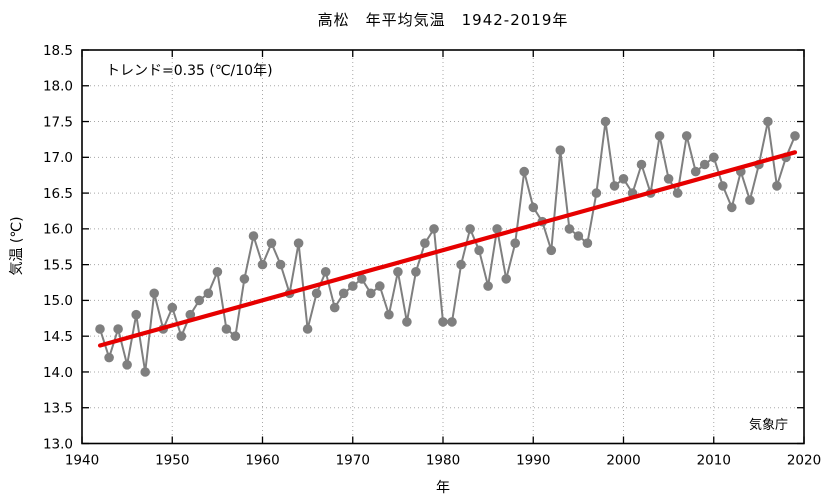 The width and height of the screenshot is (833, 498). I want to click on y-tick-label: 18.5, so click(58, 51).